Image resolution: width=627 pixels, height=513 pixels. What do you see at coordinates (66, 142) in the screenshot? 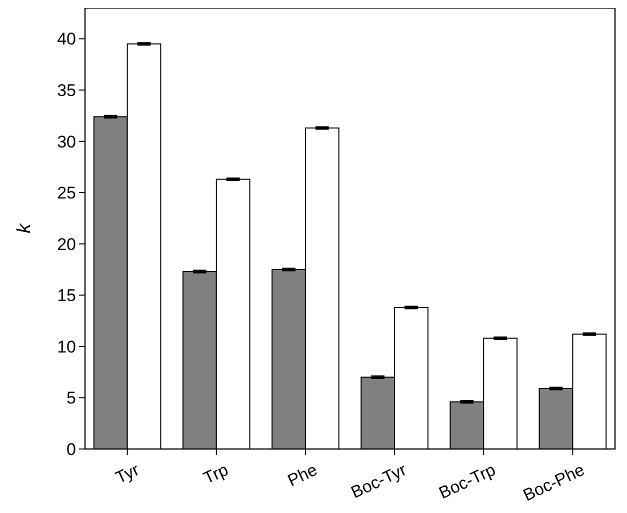
I see `y-tick-label: 30` at bounding box center [66, 142].